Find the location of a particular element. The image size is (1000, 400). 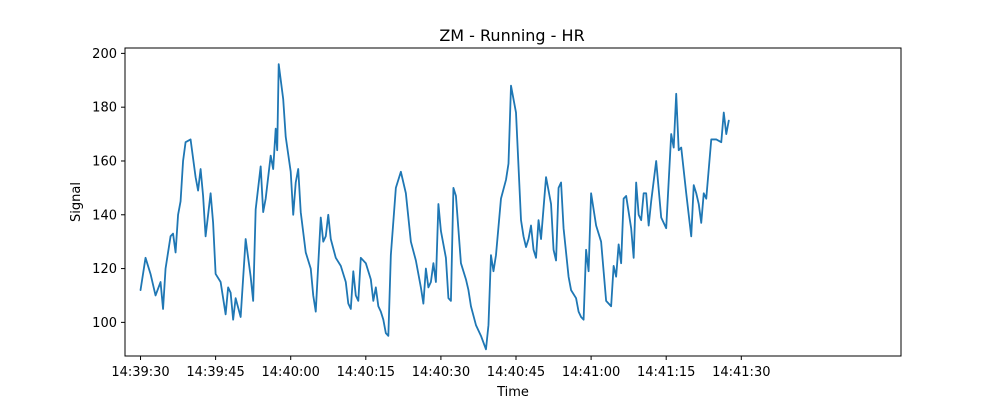

y-tick-label: 100 is located at coordinates (104, 323).